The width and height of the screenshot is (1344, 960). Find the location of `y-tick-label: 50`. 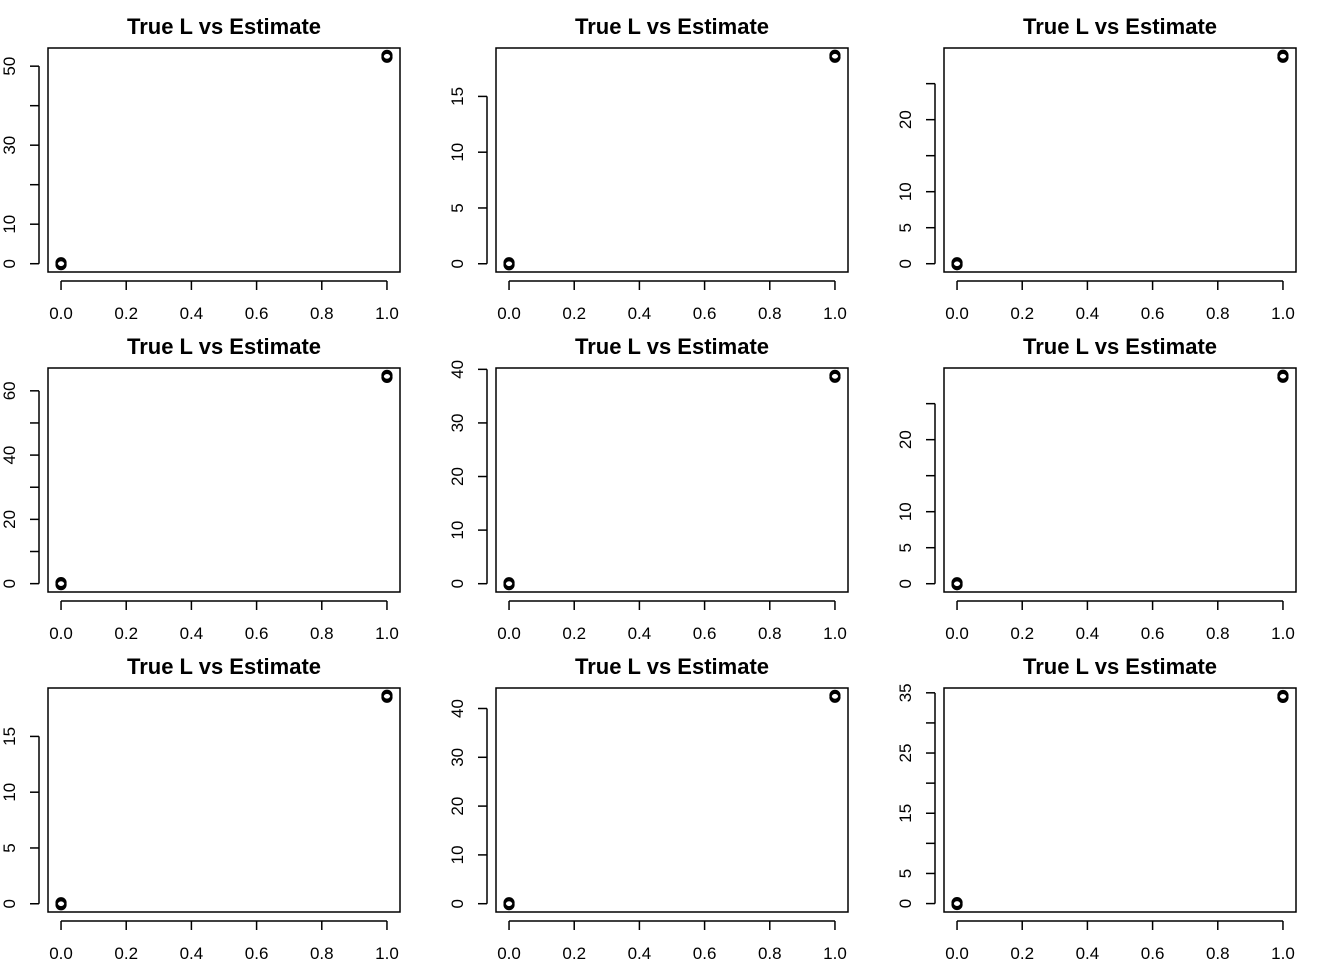

y-tick-label: 50 is located at coordinates (9, 66).